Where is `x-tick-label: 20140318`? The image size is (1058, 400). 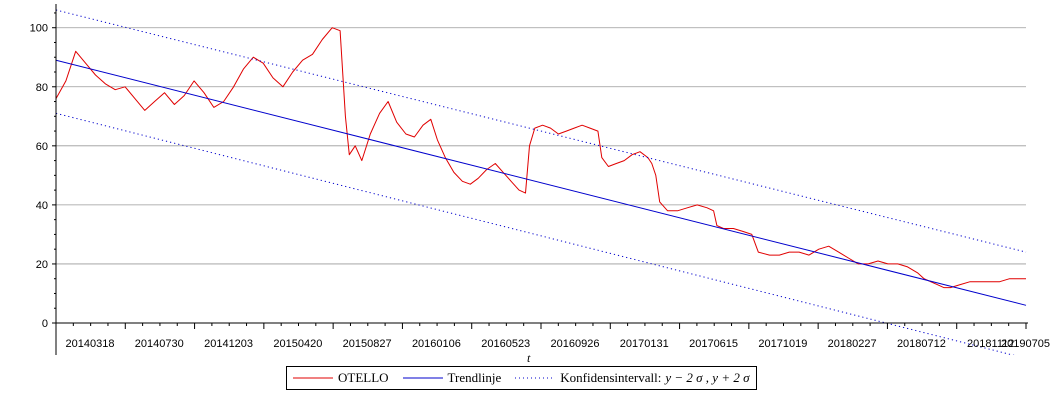 x-tick-label: 20140318 is located at coordinates (90, 344).